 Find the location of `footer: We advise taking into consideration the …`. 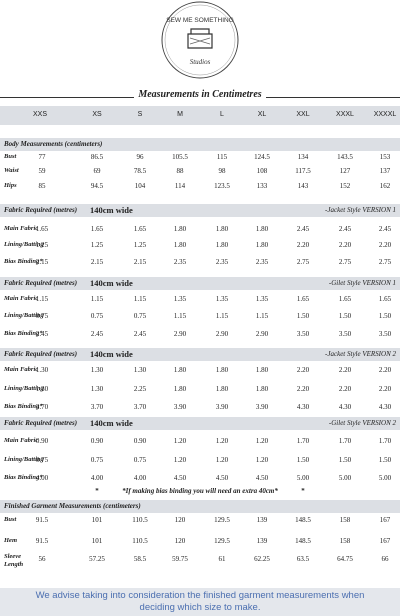

footer: We advise taking into consideration the … is located at coordinates (200, 601).